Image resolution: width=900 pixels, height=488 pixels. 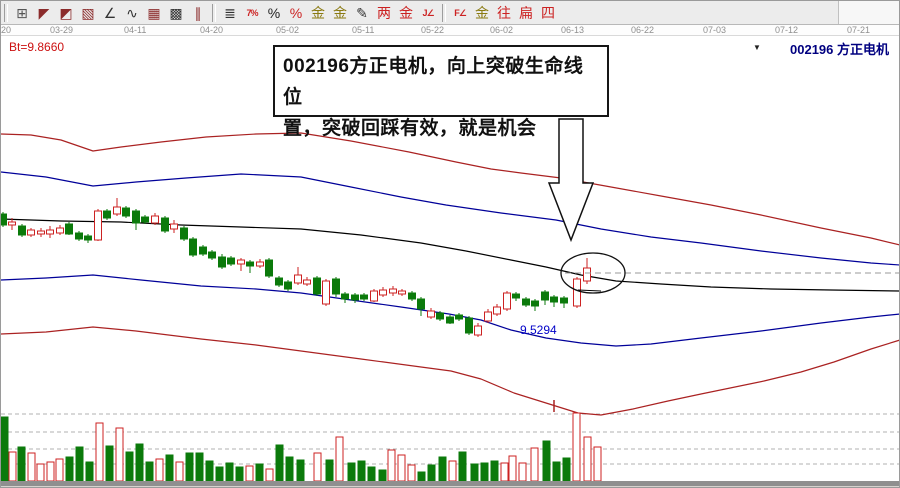 What do you see at coordinates (757, 47) in the screenshot?
I see `chevron-down-icon: ▼` at bounding box center [757, 47].